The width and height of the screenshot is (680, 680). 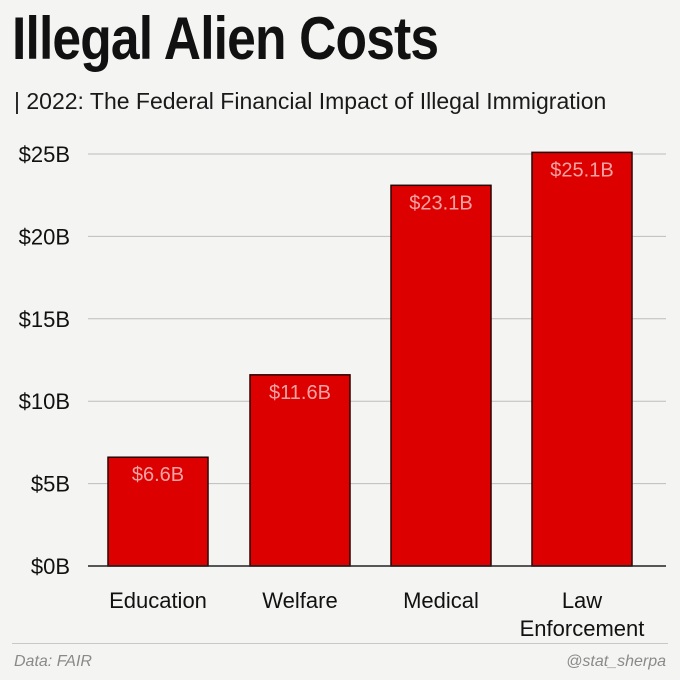 What do you see at coordinates (225, 38) in the screenshot?
I see `chart-title: Illegal Alien Costs` at bounding box center [225, 38].